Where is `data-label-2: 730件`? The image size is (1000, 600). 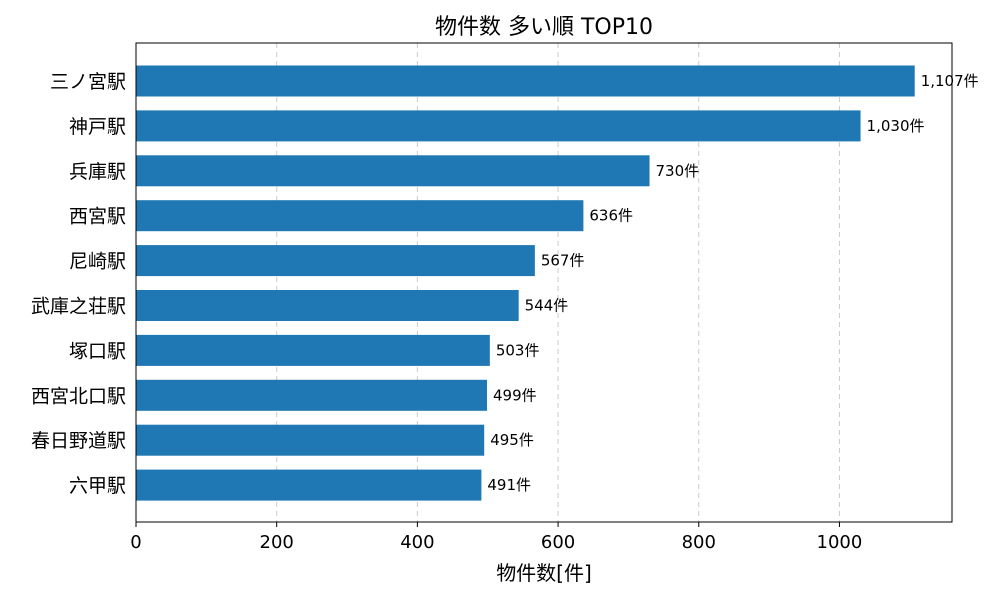
data-label-2: 730件 is located at coordinates (678, 171).